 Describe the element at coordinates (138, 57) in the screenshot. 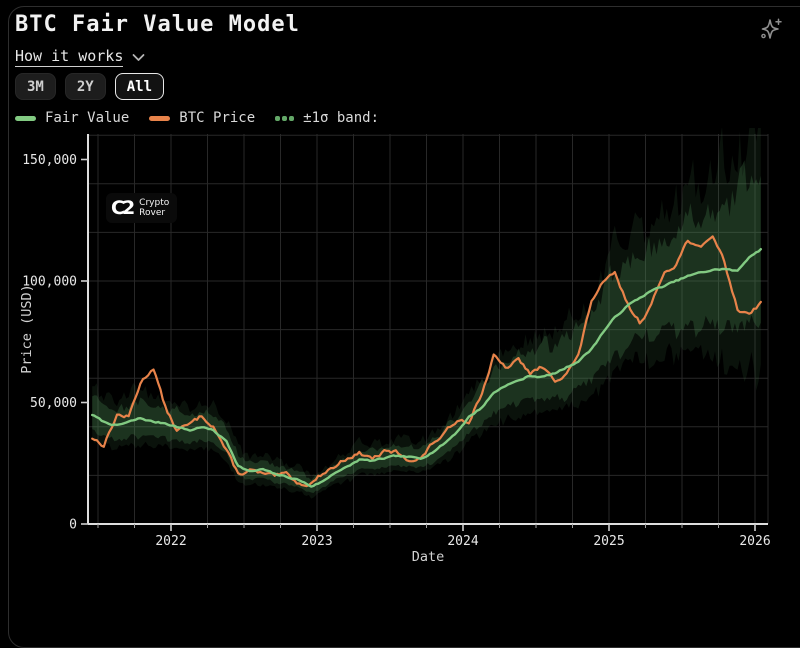

I see `chevron-down-icon` at that location.